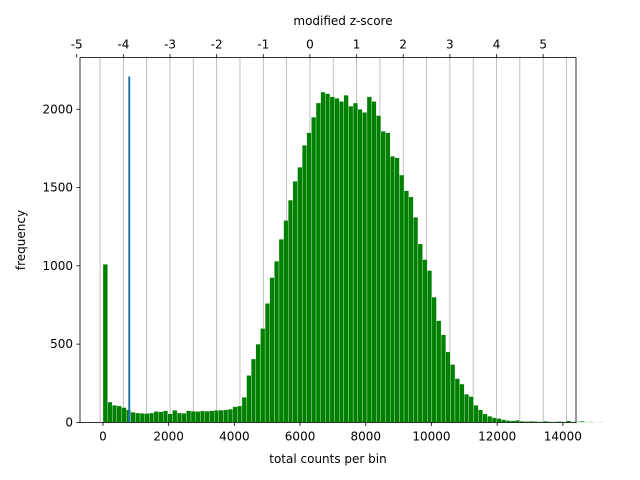  What do you see at coordinates (310, 45) in the screenshot?
I see `top-tick-label: 0` at bounding box center [310, 45].